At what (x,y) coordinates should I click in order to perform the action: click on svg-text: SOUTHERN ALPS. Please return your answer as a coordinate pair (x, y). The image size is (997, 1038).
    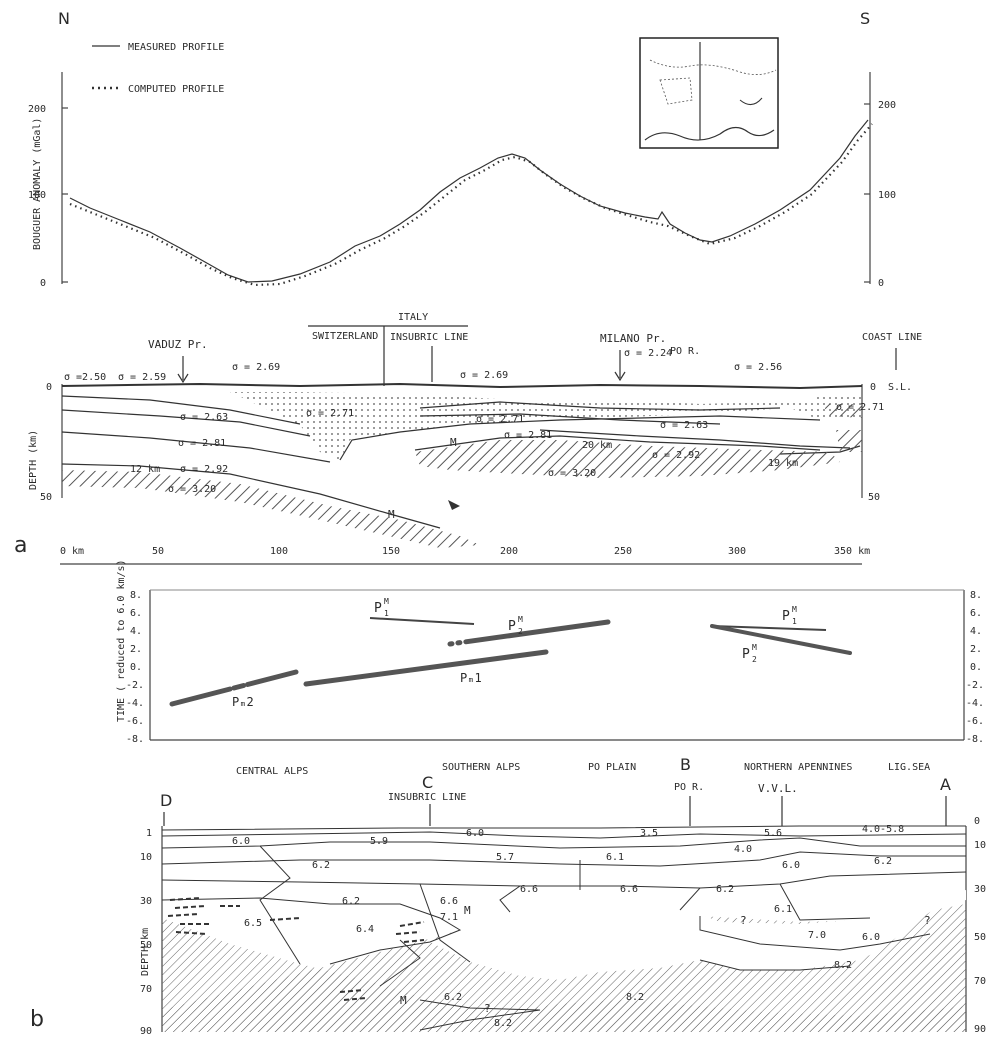
    Looking at the image, I should click on (481, 767).